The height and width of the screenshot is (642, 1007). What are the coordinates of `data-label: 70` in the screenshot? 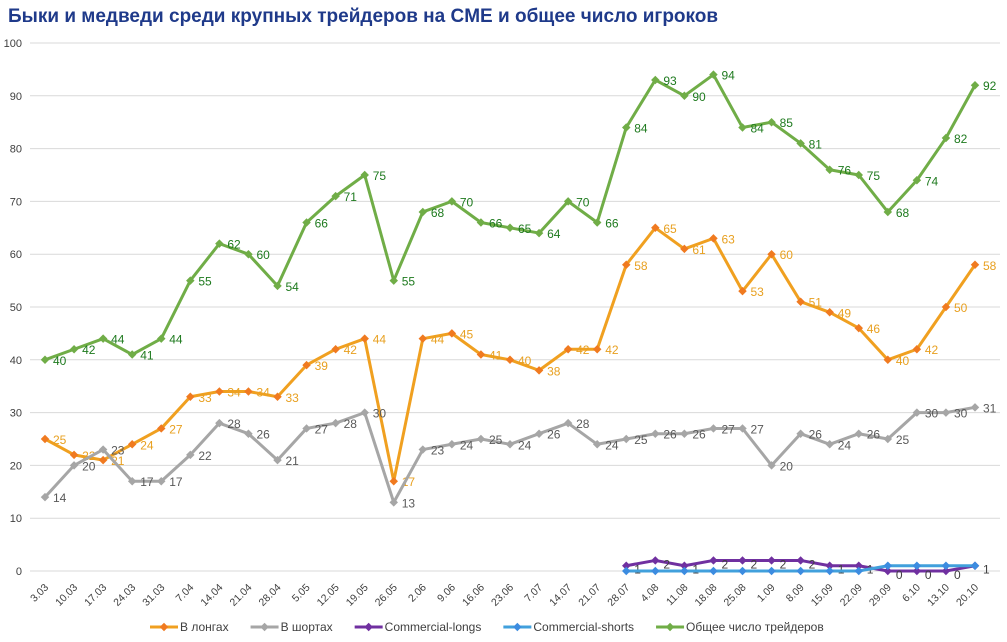 It's located at (583, 202).